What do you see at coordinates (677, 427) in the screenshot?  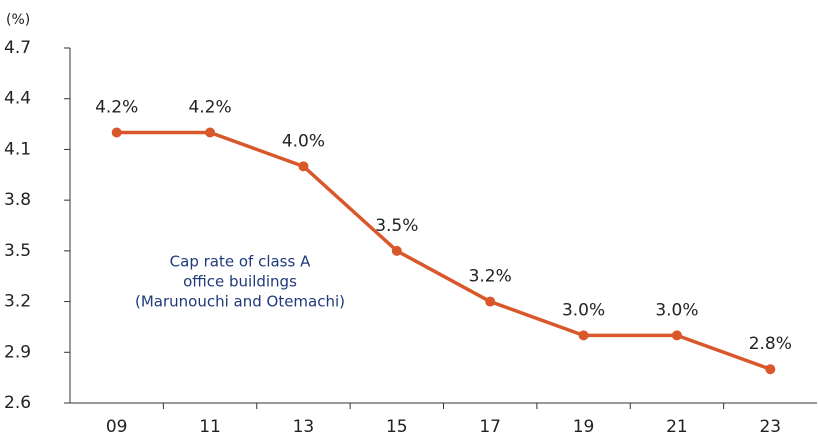 I see `x-tick-label: 21` at bounding box center [677, 427].